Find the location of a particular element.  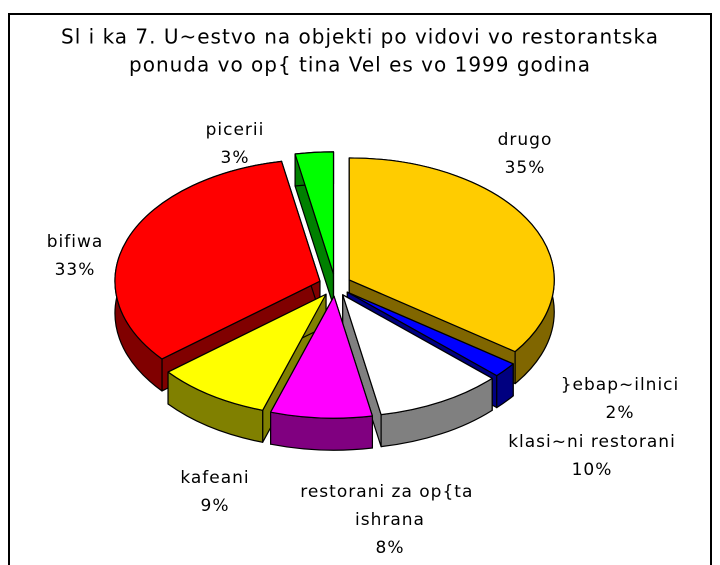

slice-value-label: 9% is located at coordinates (215, 506).